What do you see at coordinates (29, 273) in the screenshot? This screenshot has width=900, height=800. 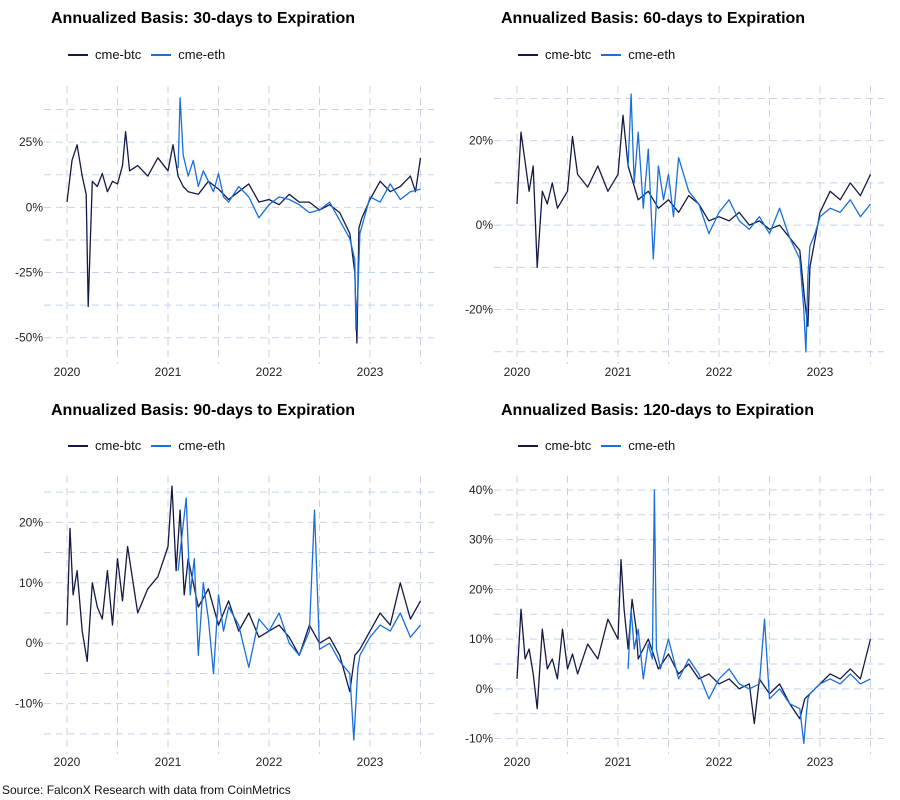 I see `y-tick-label: -25%` at bounding box center [29, 273].